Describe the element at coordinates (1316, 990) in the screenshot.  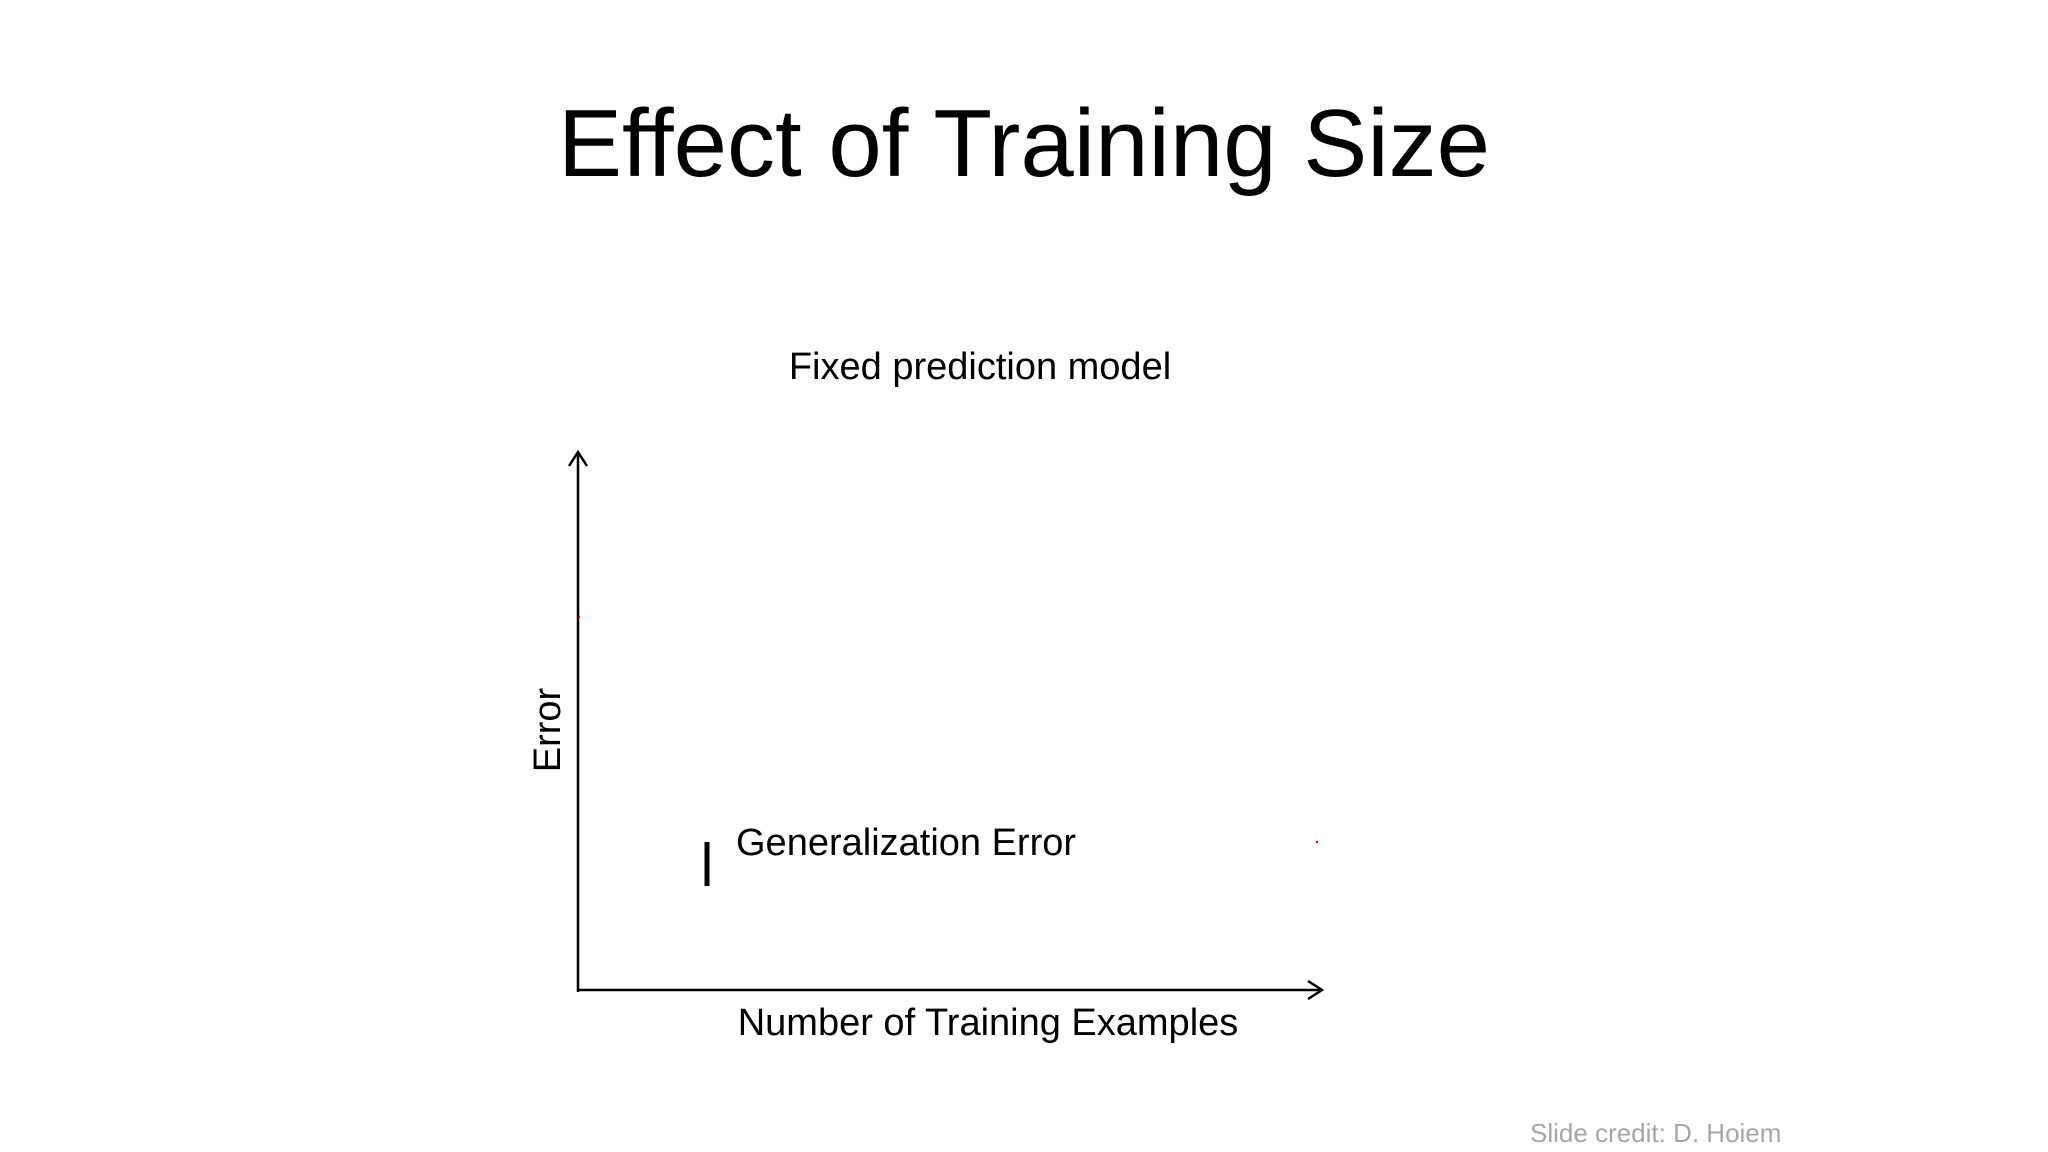
I see `x-axis-arrowhead` at that location.